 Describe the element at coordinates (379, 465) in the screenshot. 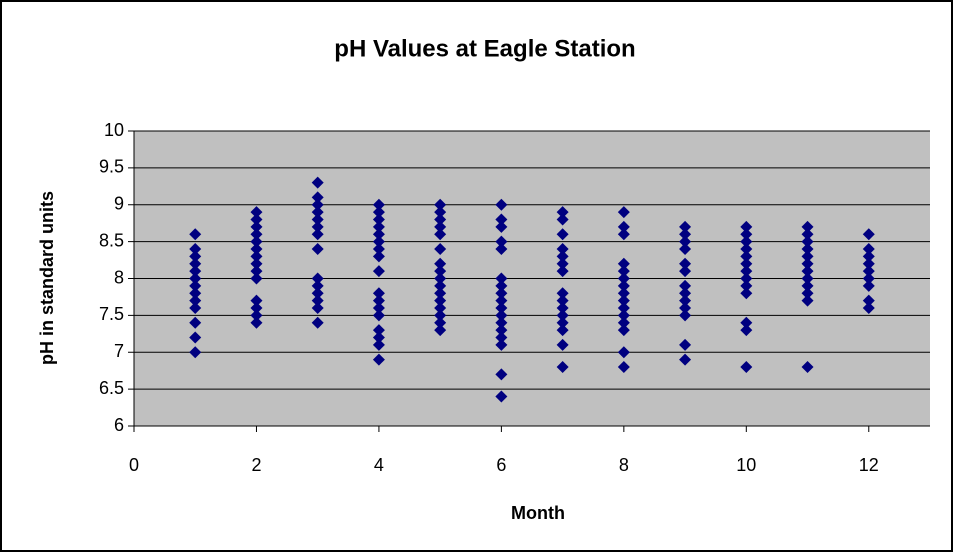

I see `x-tick-label: 4` at that location.